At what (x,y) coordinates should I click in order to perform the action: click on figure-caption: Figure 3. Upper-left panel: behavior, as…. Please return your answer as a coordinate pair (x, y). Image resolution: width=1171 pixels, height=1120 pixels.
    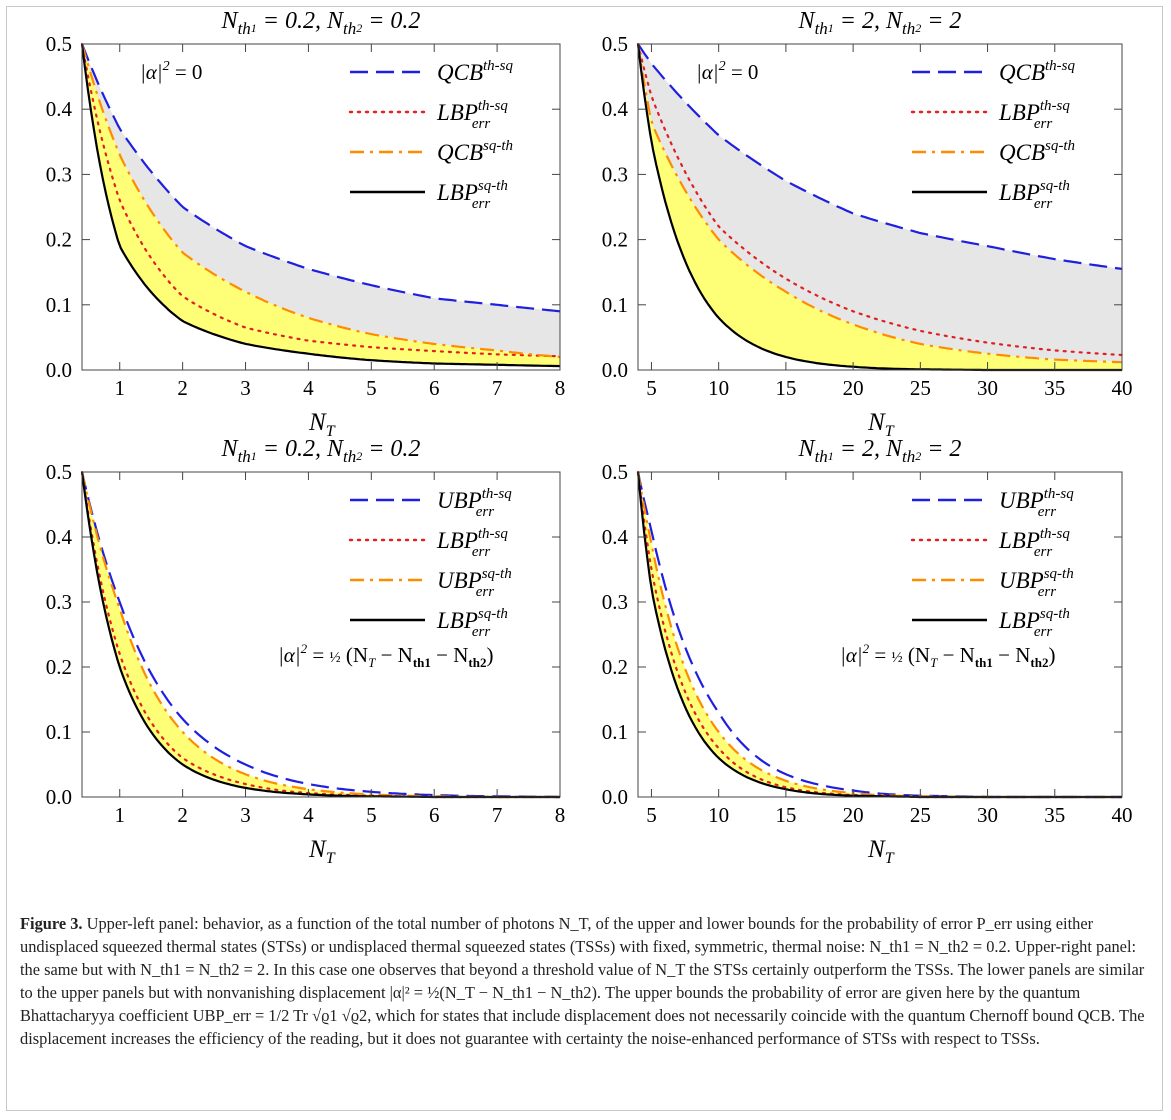
    Looking at the image, I should click on (584, 981).